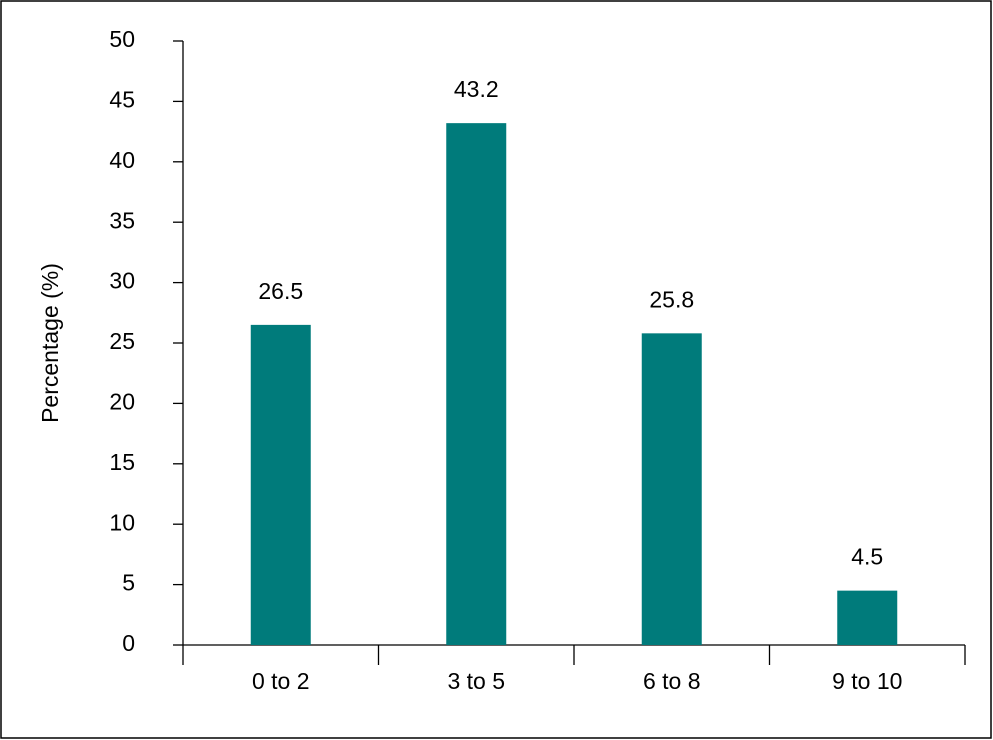 The width and height of the screenshot is (993, 740). Describe the element at coordinates (122, 401) in the screenshot. I see `y-tick-label: 20` at that location.